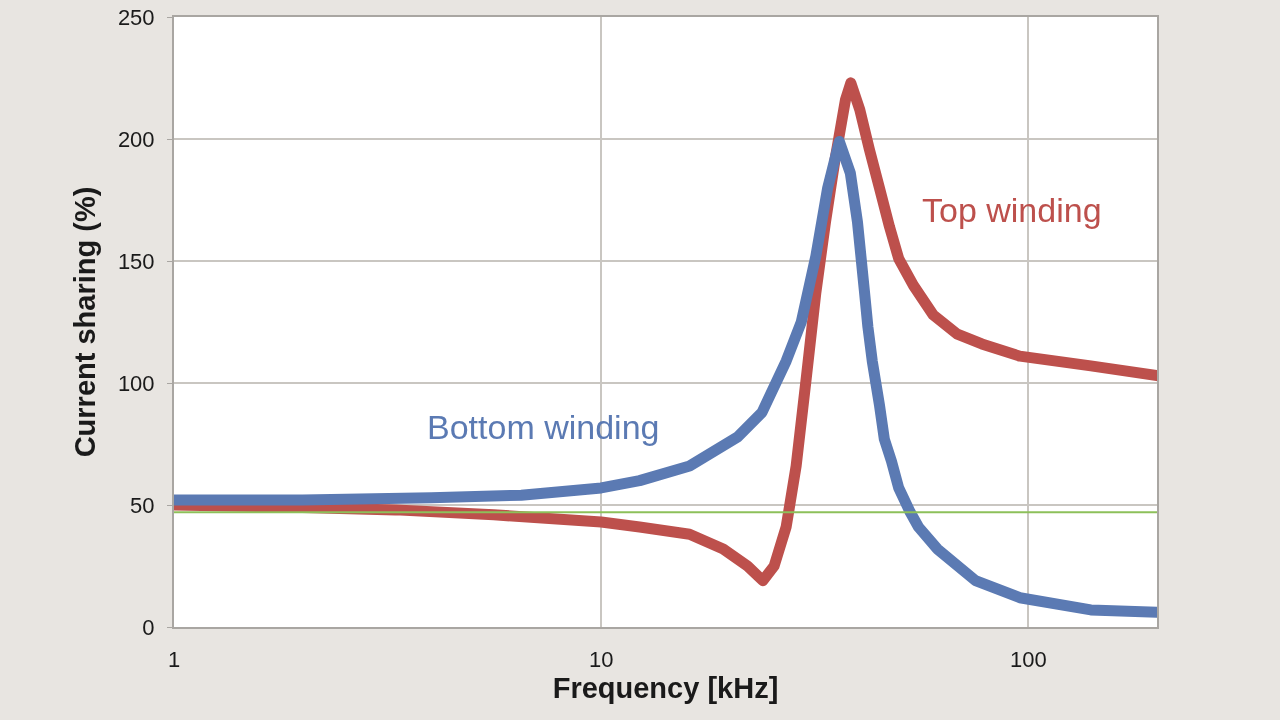 This screenshot has height=720, width=1280. What do you see at coordinates (601, 660) in the screenshot?
I see `x-tick-label: 10` at bounding box center [601, 660].